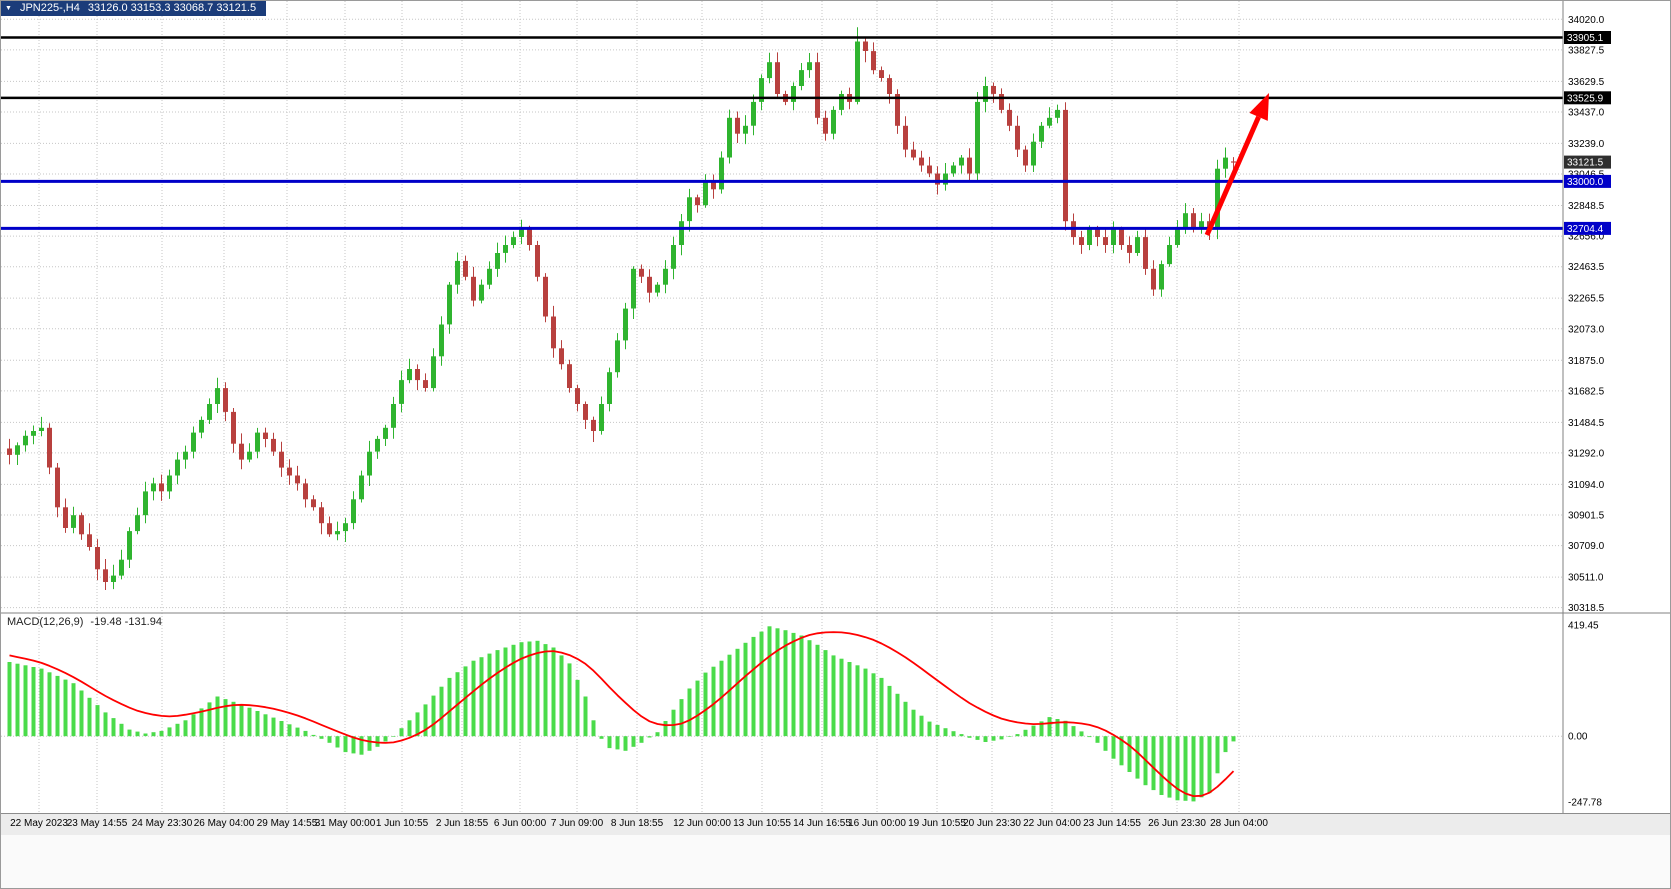  I want to click on trend-arrow-annotation, so click(1236, 165).